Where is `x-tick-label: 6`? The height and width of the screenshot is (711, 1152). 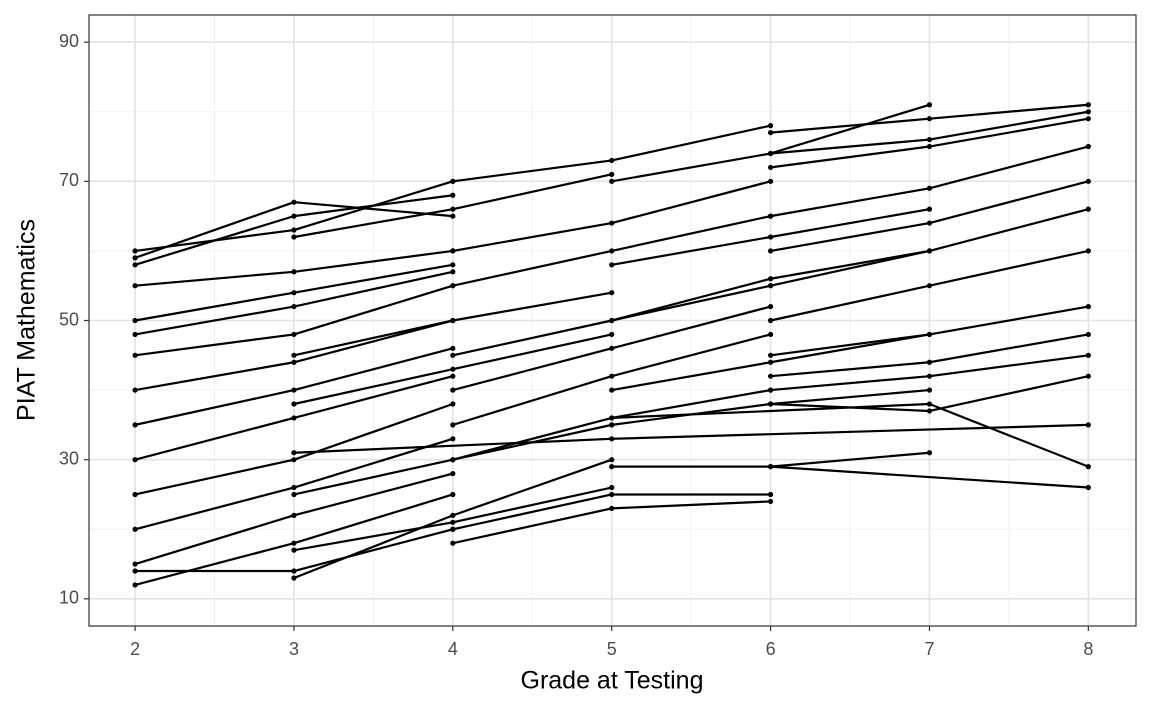
x-tick-label: 6 is located at coordinates (771, 649).